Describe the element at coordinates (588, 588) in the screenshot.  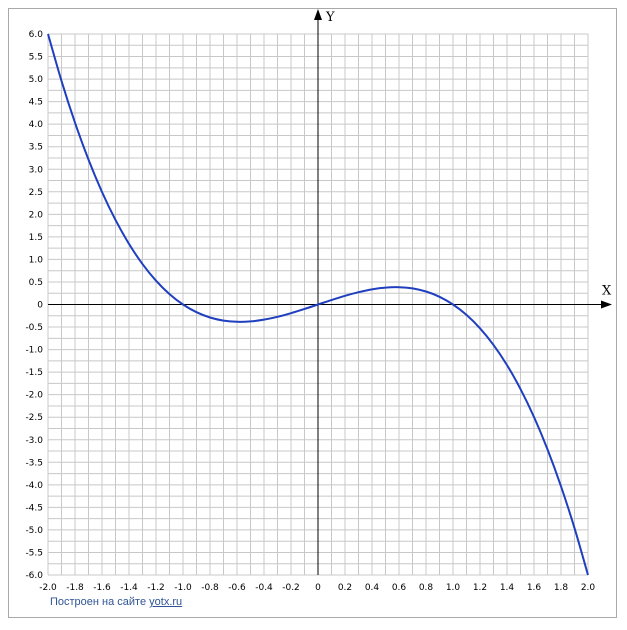
I see `x-tick-label: 2.0` at that location.